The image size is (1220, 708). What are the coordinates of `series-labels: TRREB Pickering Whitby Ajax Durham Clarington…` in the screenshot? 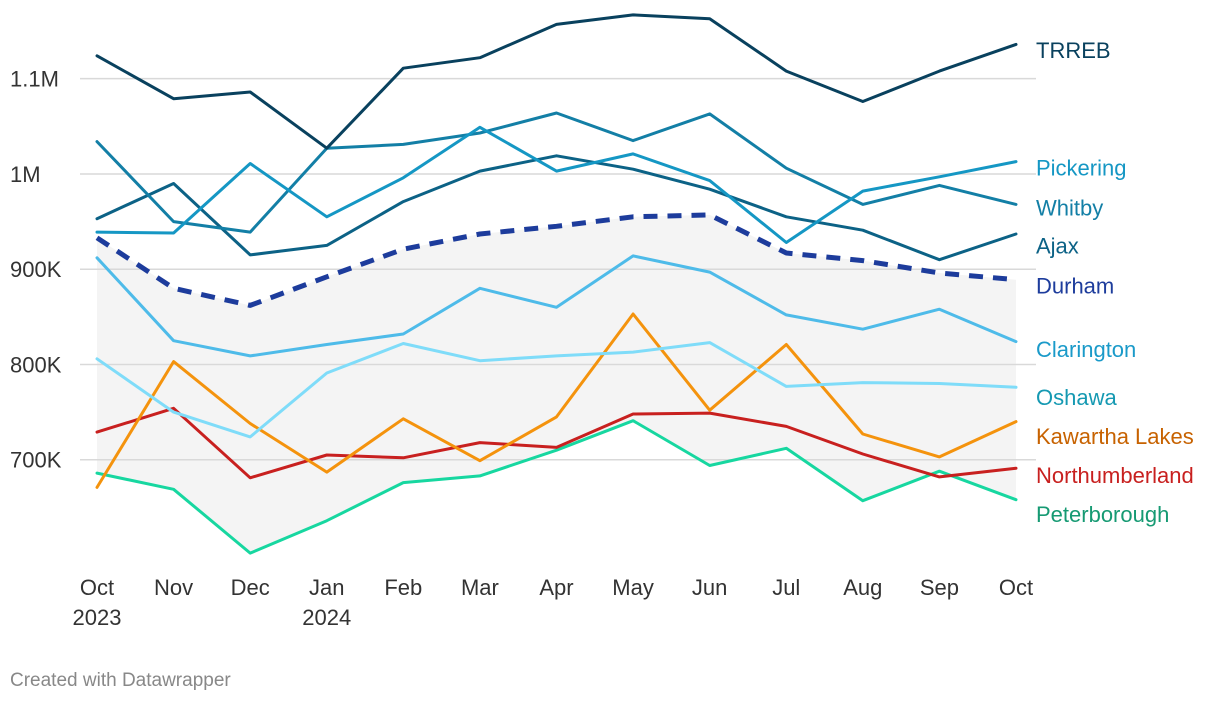 It's located at (1115, 282).